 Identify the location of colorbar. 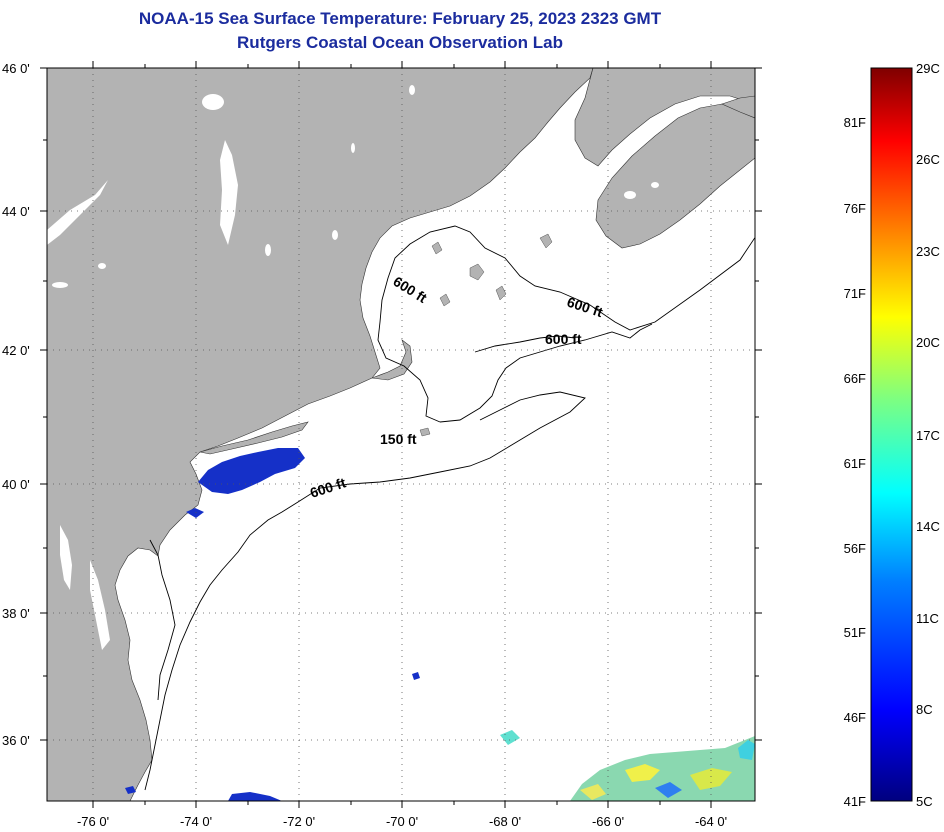
(891, 434).